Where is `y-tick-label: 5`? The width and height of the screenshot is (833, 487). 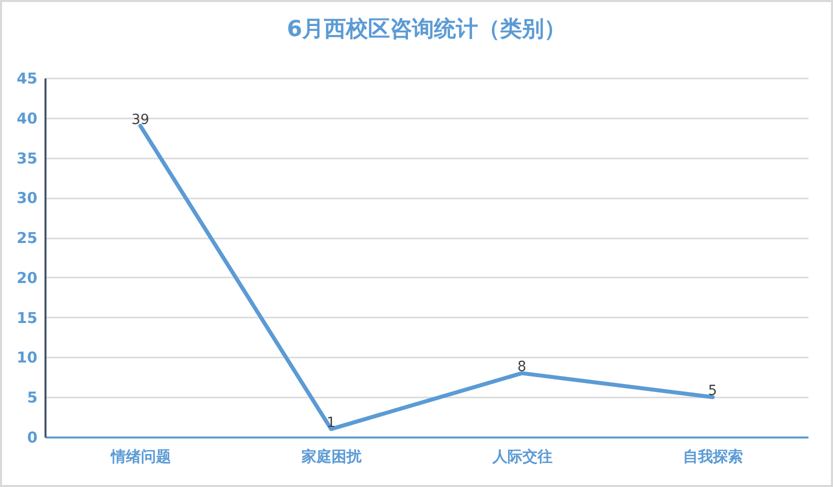
y-tick-label: 5 is located at coordinates (32, 397).